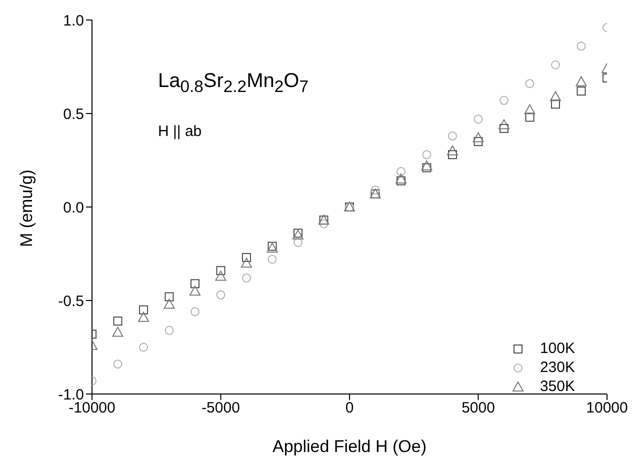 Image resolution: width=637 pixels, height=474 pixels. What do you see at coordinates (71, 301) in the screenshot?
I see `y-tick-label: -0.5` at bounding box center [71, 301].